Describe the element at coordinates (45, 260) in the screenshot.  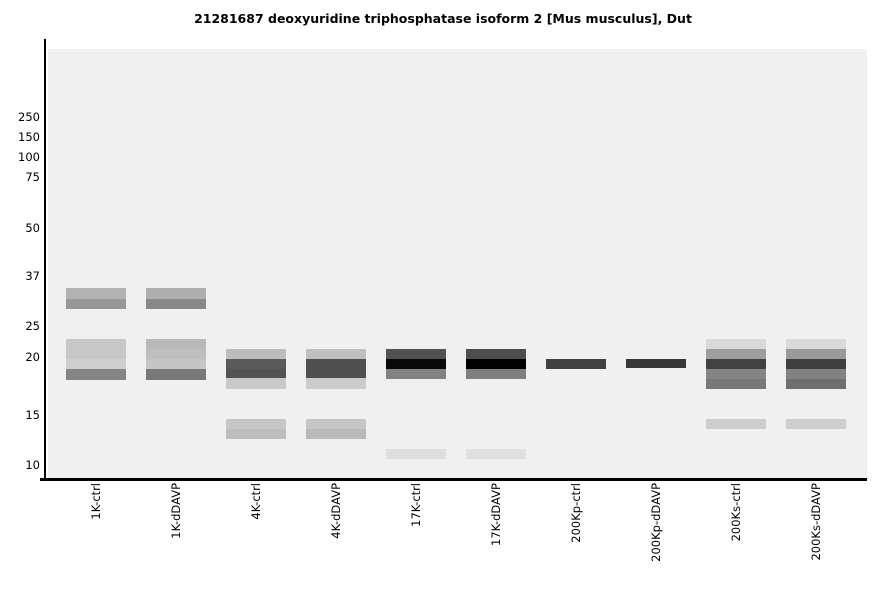
I see `y-axis-line` at that location.